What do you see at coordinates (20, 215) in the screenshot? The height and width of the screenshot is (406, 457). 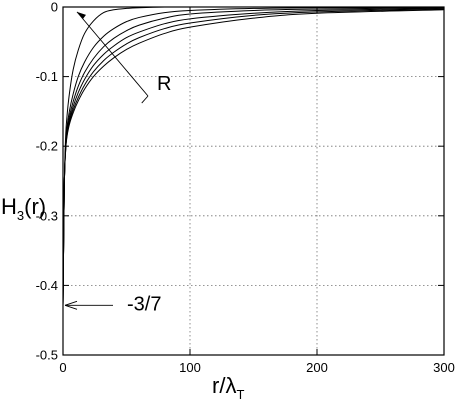 I see `y-axis-title-subscript: 3` at bounding box center [20, 215].